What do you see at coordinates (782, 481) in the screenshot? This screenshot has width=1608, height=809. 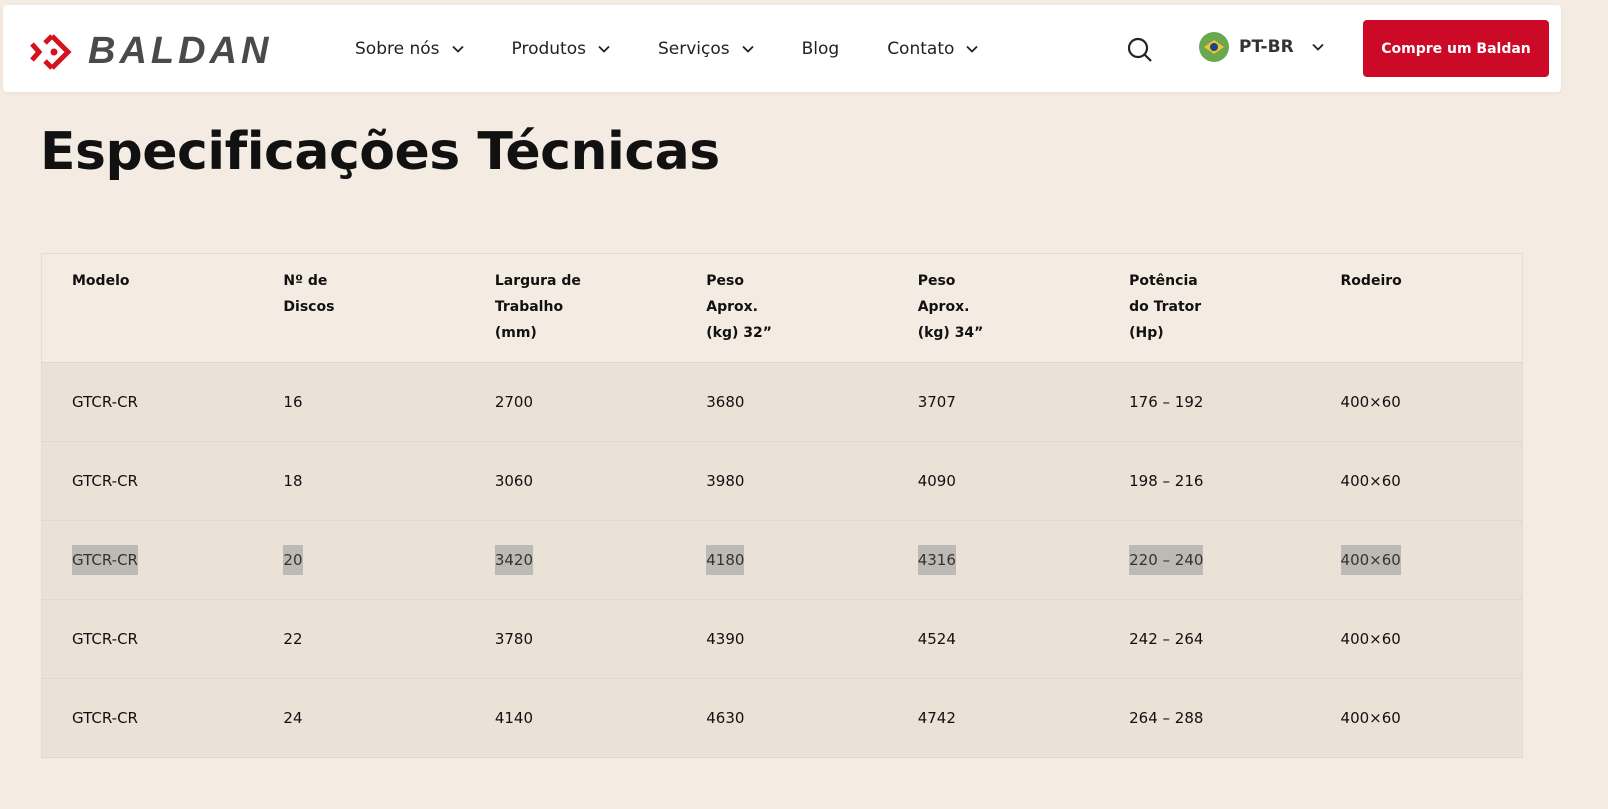 I see `table-cell: 3980` at bounding box center [782, 481].